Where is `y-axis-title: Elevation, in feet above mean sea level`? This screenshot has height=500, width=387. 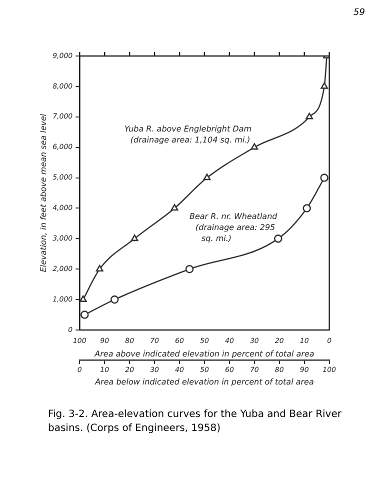 y-axis-title: Elevation, in feet above mean sea level is located at coordinates (43, 192).